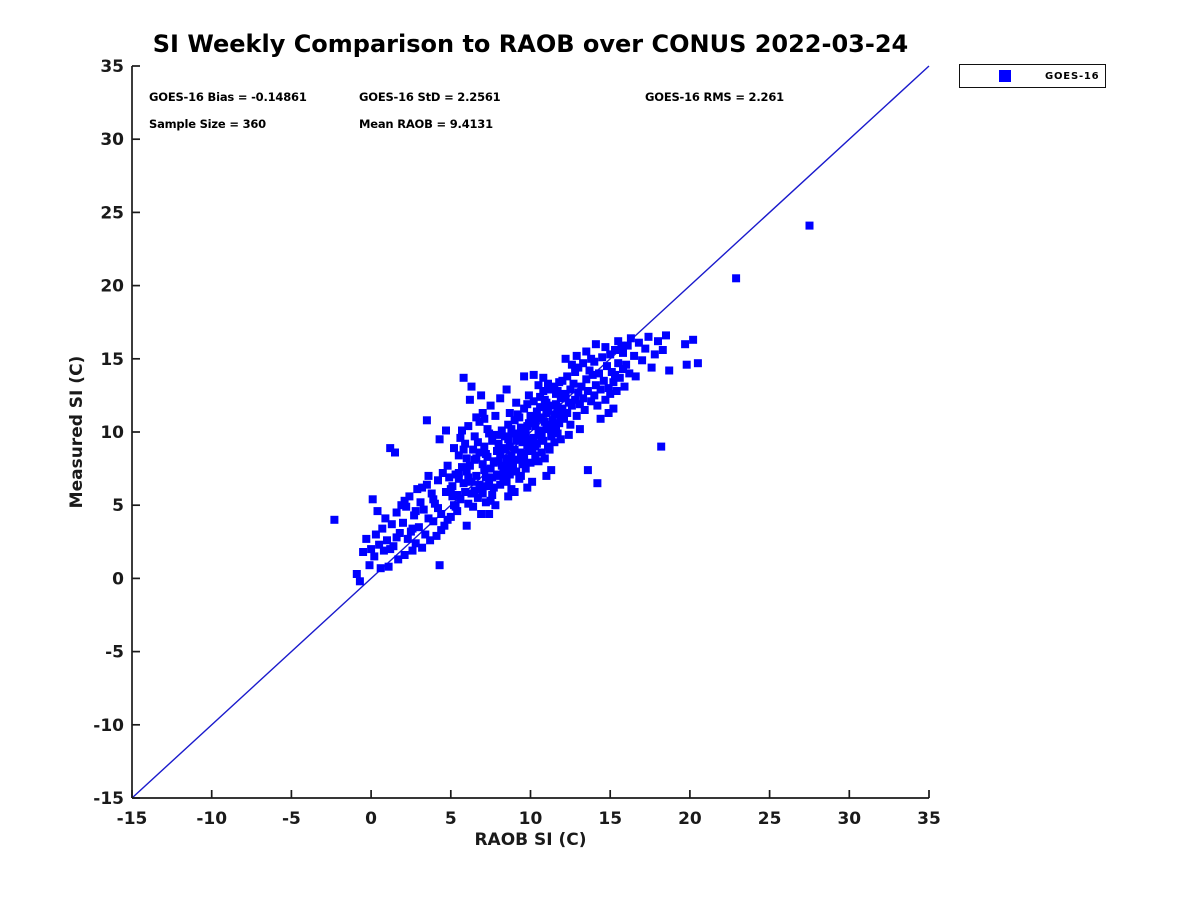  Describe the element at coordinates (451, 819) in the screenshot. I see `x-tick-label: 5` at that location.